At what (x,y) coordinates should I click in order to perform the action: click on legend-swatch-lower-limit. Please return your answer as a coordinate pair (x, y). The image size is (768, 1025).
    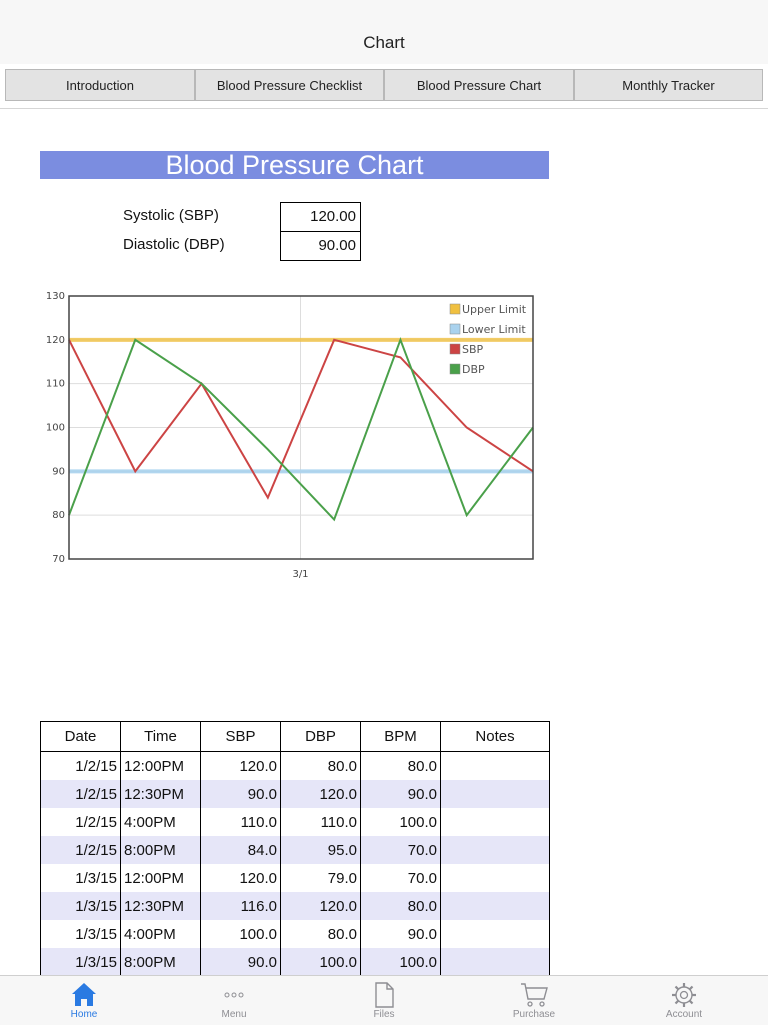
    Looking at the image, I should click on (455, 329).